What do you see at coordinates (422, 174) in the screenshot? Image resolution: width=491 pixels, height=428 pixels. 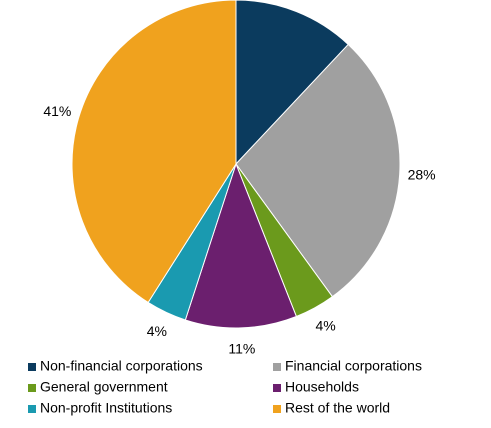 I see `data-label: 28%` at bounding box center [422, 174].